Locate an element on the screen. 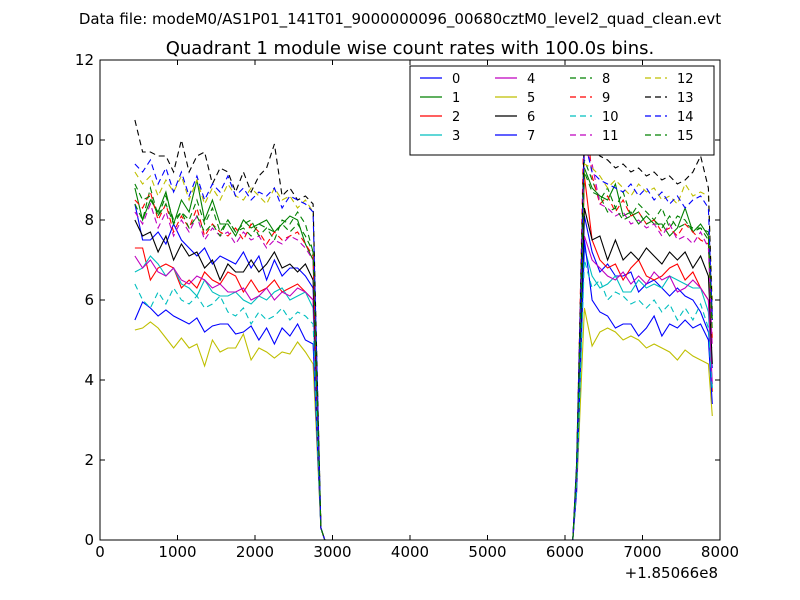 Image resolution: width=800 pixels, height=600 pixels. y-tick-label: 10 is located at coordinates (84, 140).